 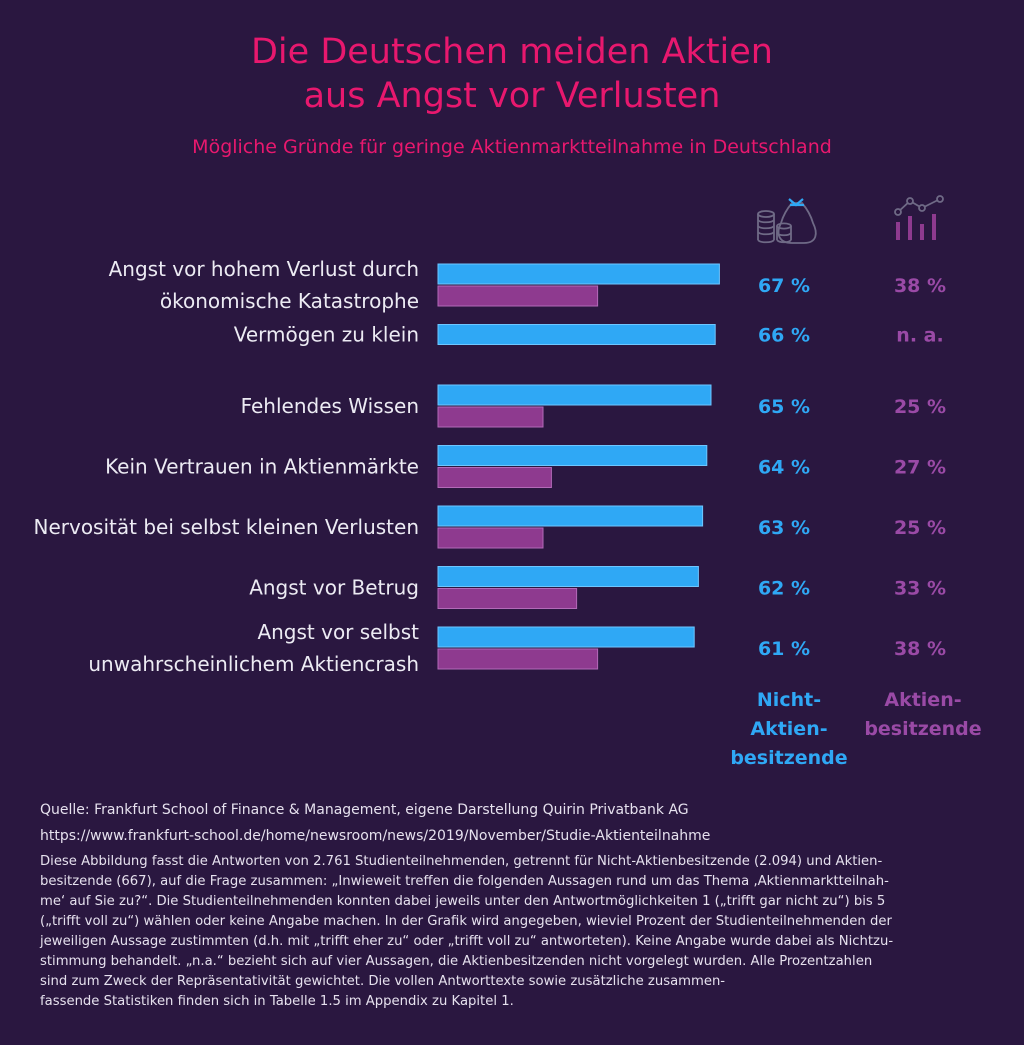 What do you see at coordinates (787, 221) in the screenshot?
I see `money-bag-coins-icon` at bounding box center [787, 221].